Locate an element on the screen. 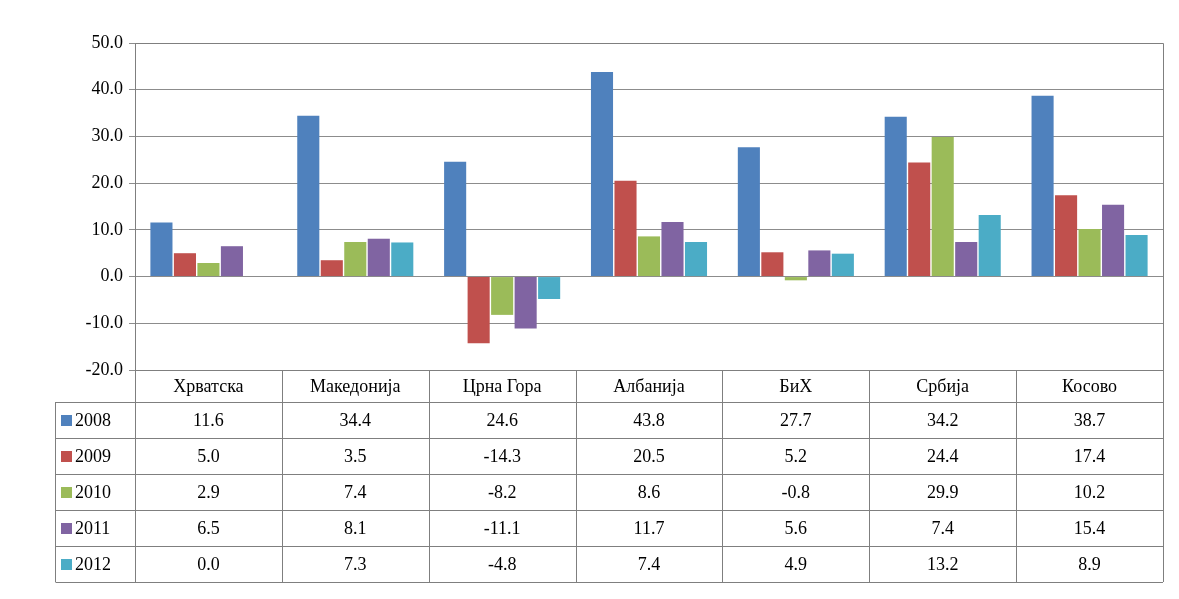  data-label: 13.2 is located at coordinates (942, 563).